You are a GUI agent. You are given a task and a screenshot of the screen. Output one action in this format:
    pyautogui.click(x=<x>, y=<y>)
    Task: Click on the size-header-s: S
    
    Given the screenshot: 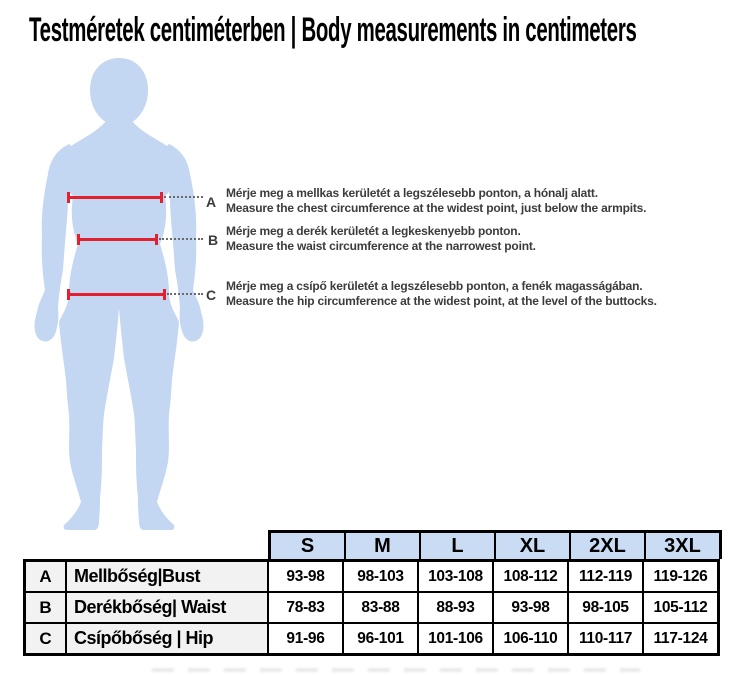 What is the action you would take?
    pyautogui.click(x=307, y=546)
    